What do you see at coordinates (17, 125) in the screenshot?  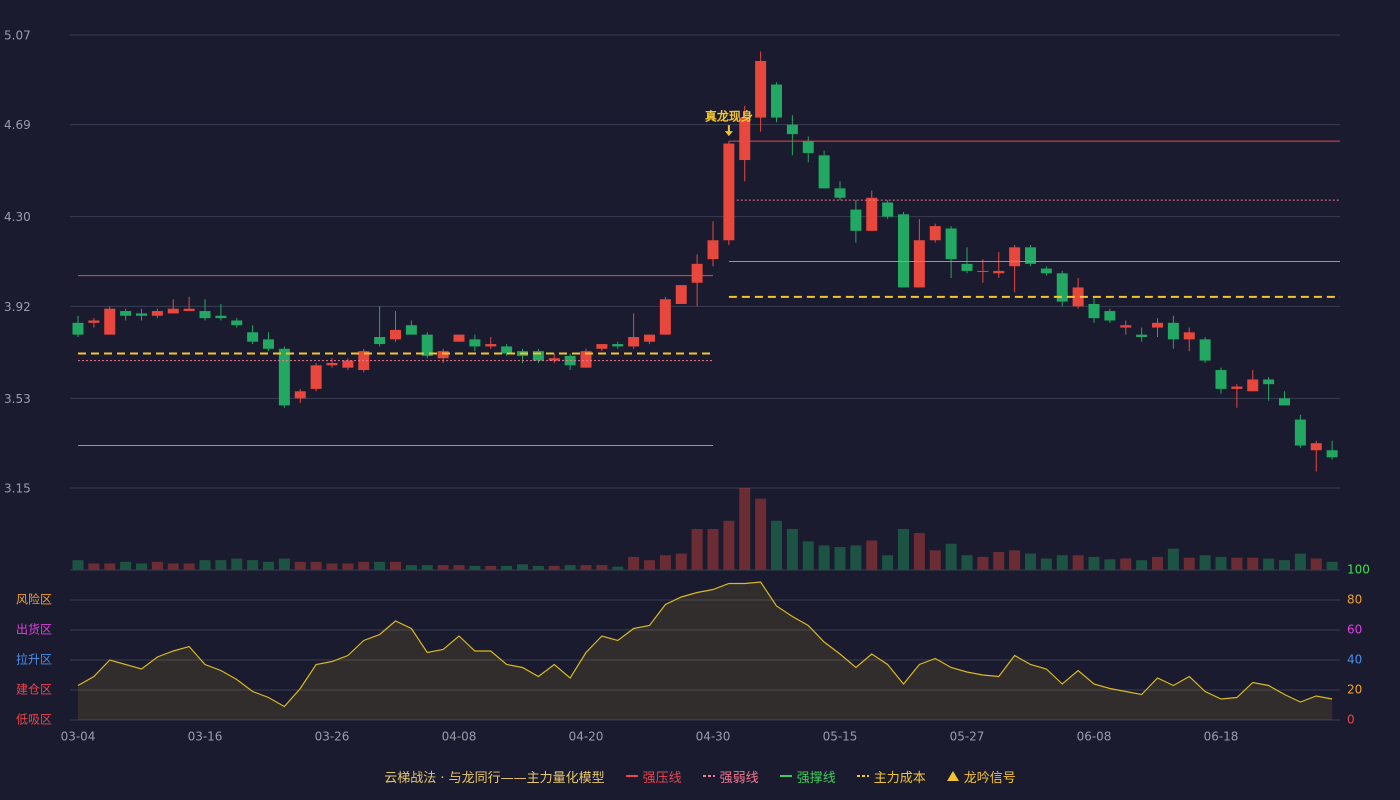 I see `y-tick-label: 4.69` at bounding box center [17, 125].